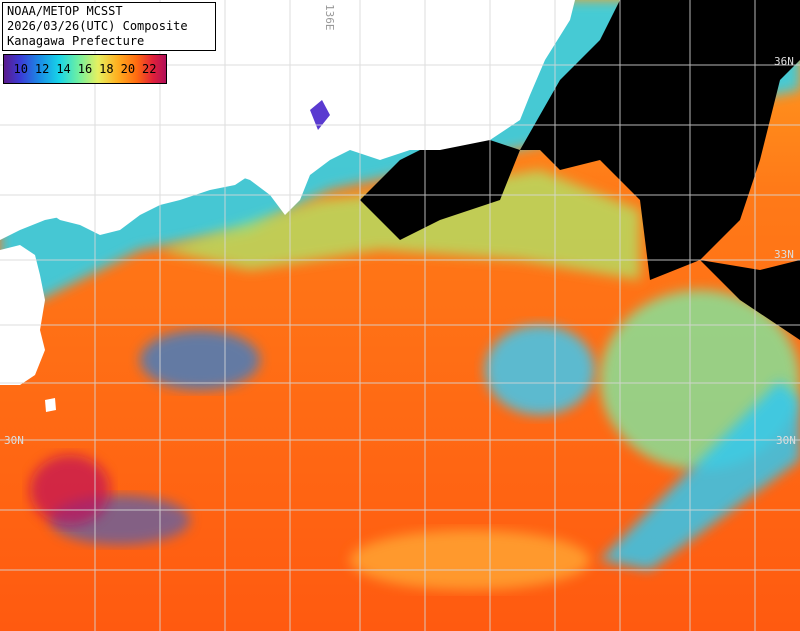  What do you see at coordinates (700, 475) in the screenshot?
I see `cool-filament-southeast` at bounding box center [700, 475].